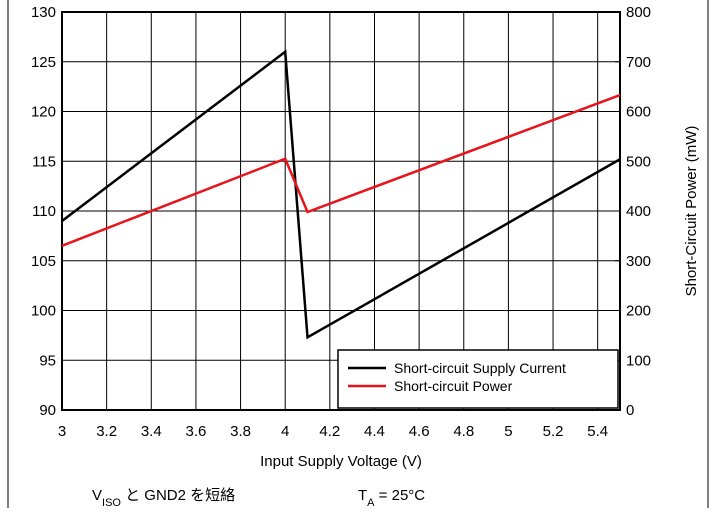 Image resolution: width=715 pixels, height=513 pixels. Describe the element at coordinates (508, 431) in the screenshot. I see `x-tick-label: 5` at that location.